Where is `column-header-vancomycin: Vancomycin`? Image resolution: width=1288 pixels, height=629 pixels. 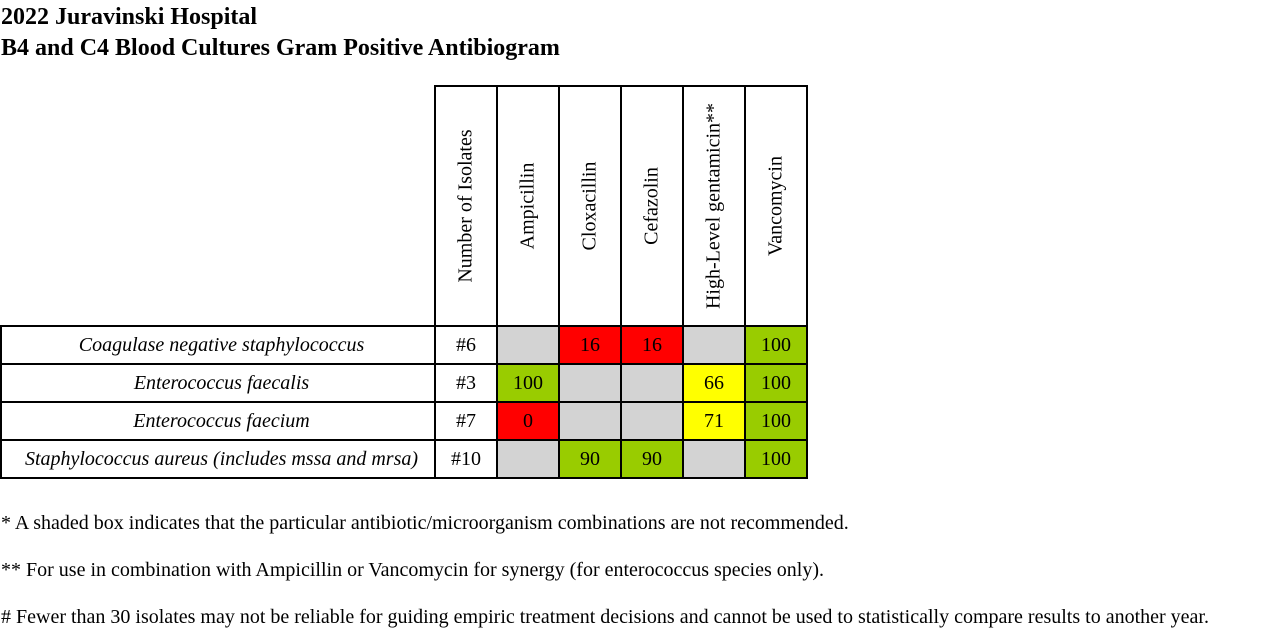 column-header-vancomycin: Vancomycin is located at coordinates (776, 206).